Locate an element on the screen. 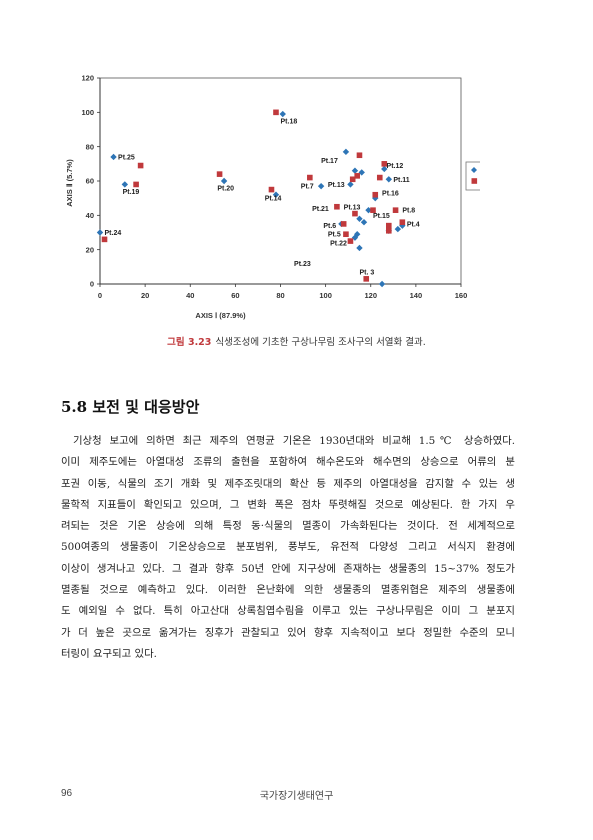  point-annotation: Pt.5 is located at coordinates (334, 235).